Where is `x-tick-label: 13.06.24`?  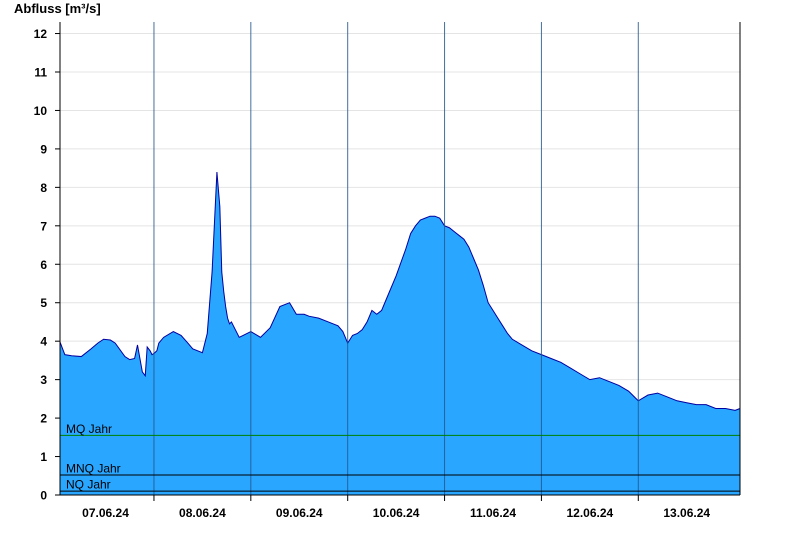
x-tick-label: 13.06.24 is located at coordinates (686, 513).